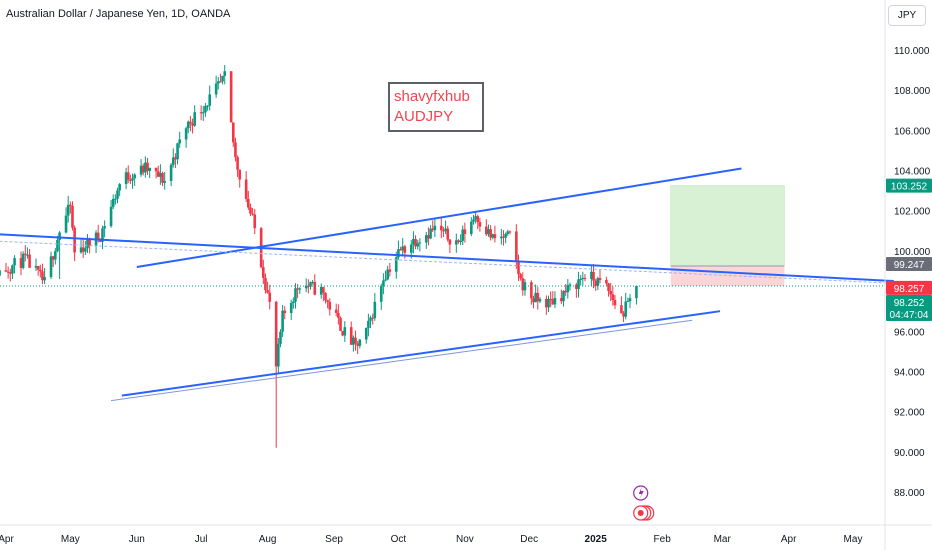 This screenshot has height=555, width=932. Describe the element at coordinates (723, 539) in the screenshot. I see `x-tick-label: Mar` at that location.